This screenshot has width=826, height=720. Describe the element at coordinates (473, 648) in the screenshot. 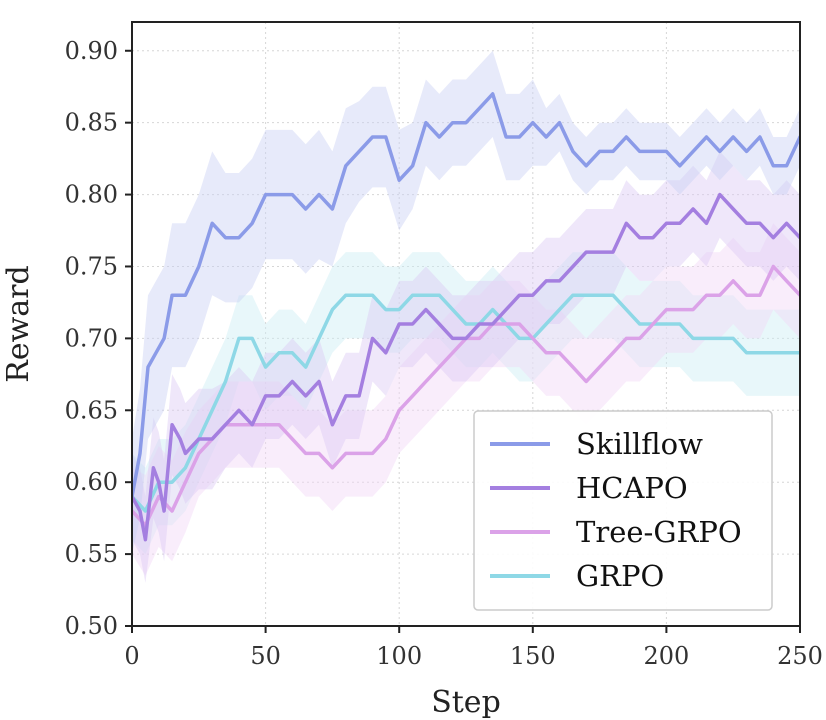

I see `x-axis-ticks: 0 50 100 150 200 250` at that location.